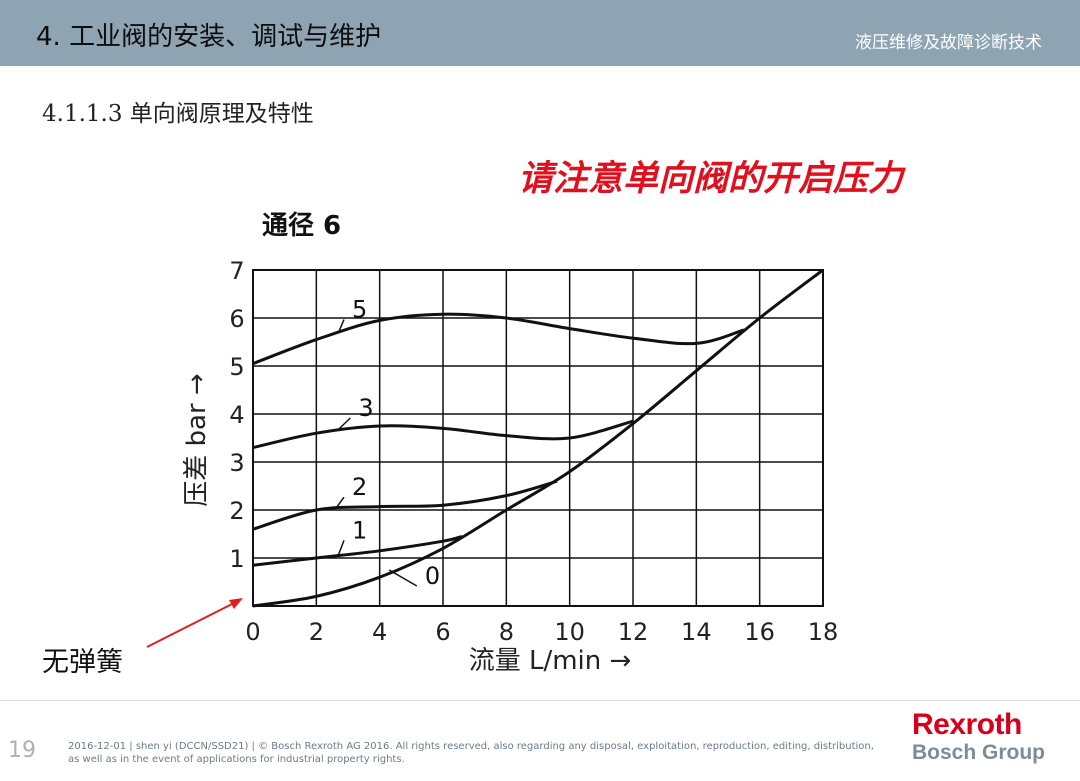  What do you see at coordinates (359, 487) in the screenshot?
I see `curve-label: 2` at bounding box center [359, 487].